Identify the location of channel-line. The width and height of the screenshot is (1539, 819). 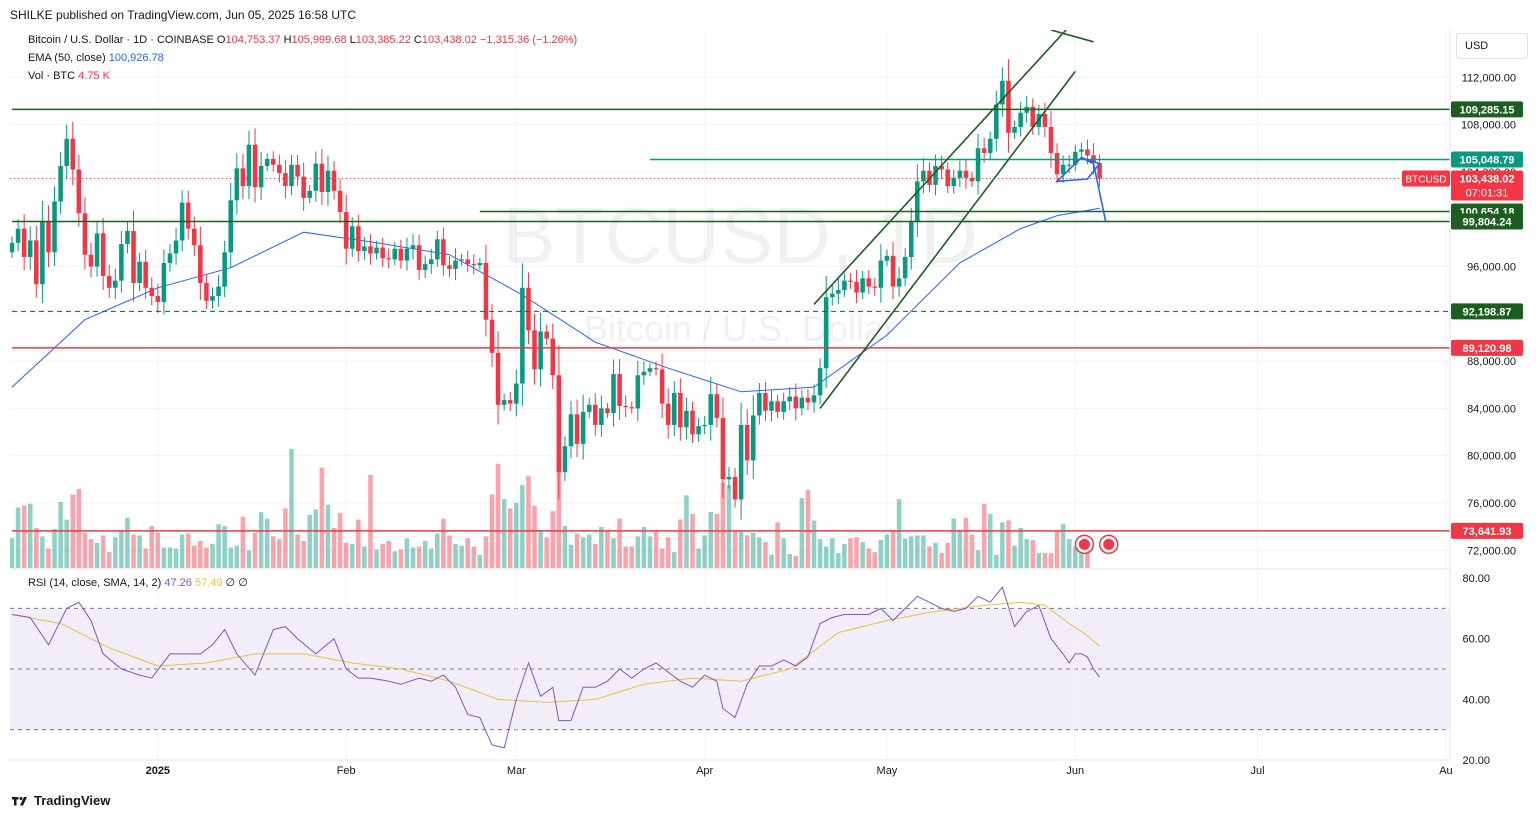
(1072, 36).